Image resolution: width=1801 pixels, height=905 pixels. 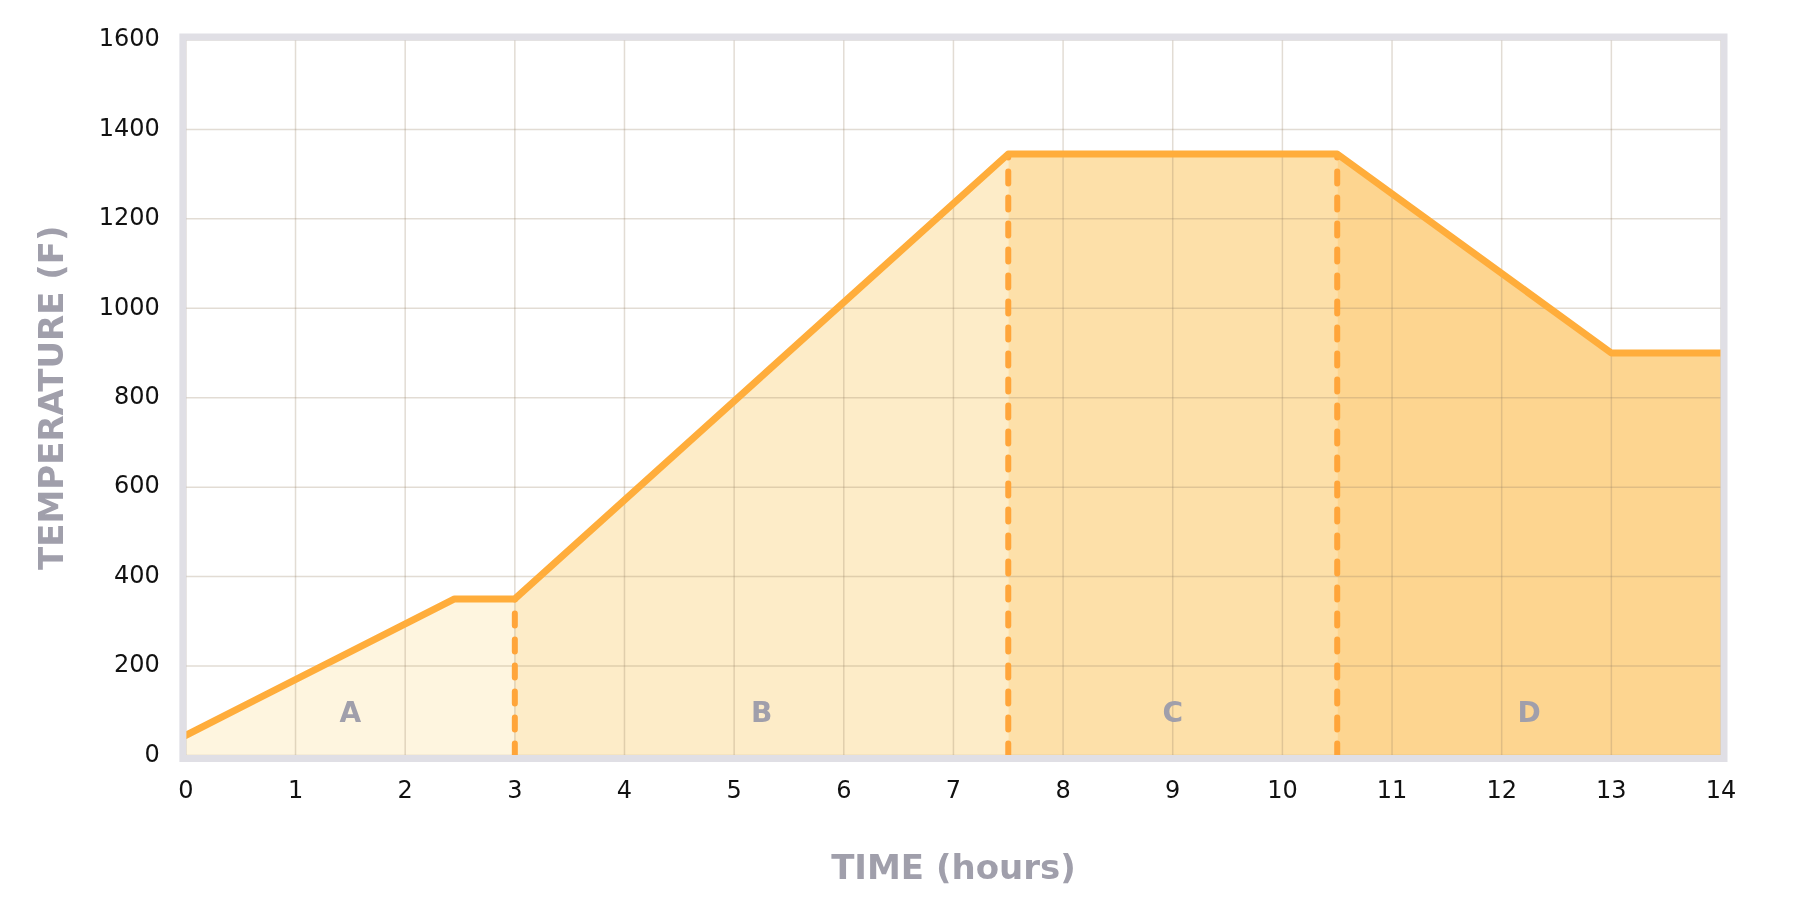 I want to click on x-tick-label: 14, so click(x=1721, y=790).